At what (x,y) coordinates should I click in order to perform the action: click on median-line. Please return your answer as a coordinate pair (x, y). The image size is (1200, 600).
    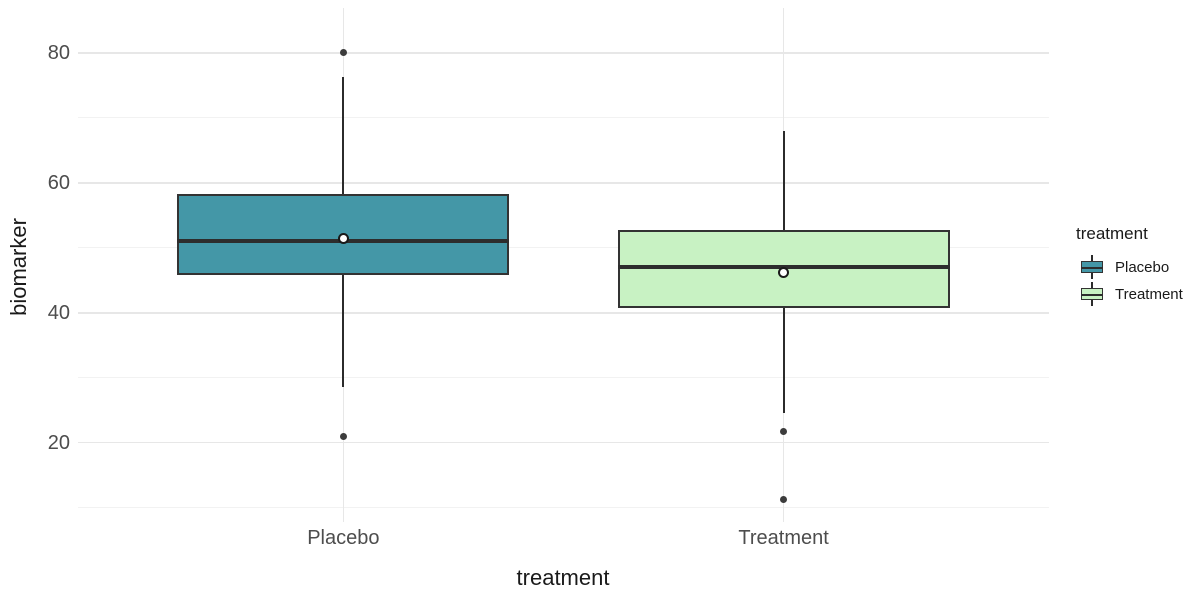
    Looking at the image, I should click on (783, 266).